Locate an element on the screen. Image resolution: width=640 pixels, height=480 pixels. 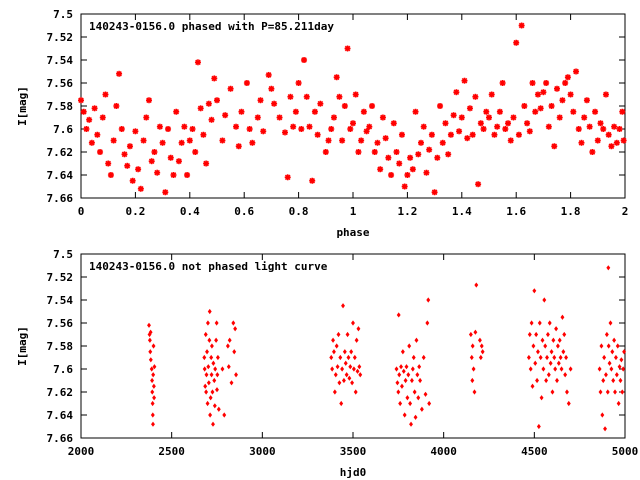
x-tick-label: 3500 is located at coordinates (353, 451).